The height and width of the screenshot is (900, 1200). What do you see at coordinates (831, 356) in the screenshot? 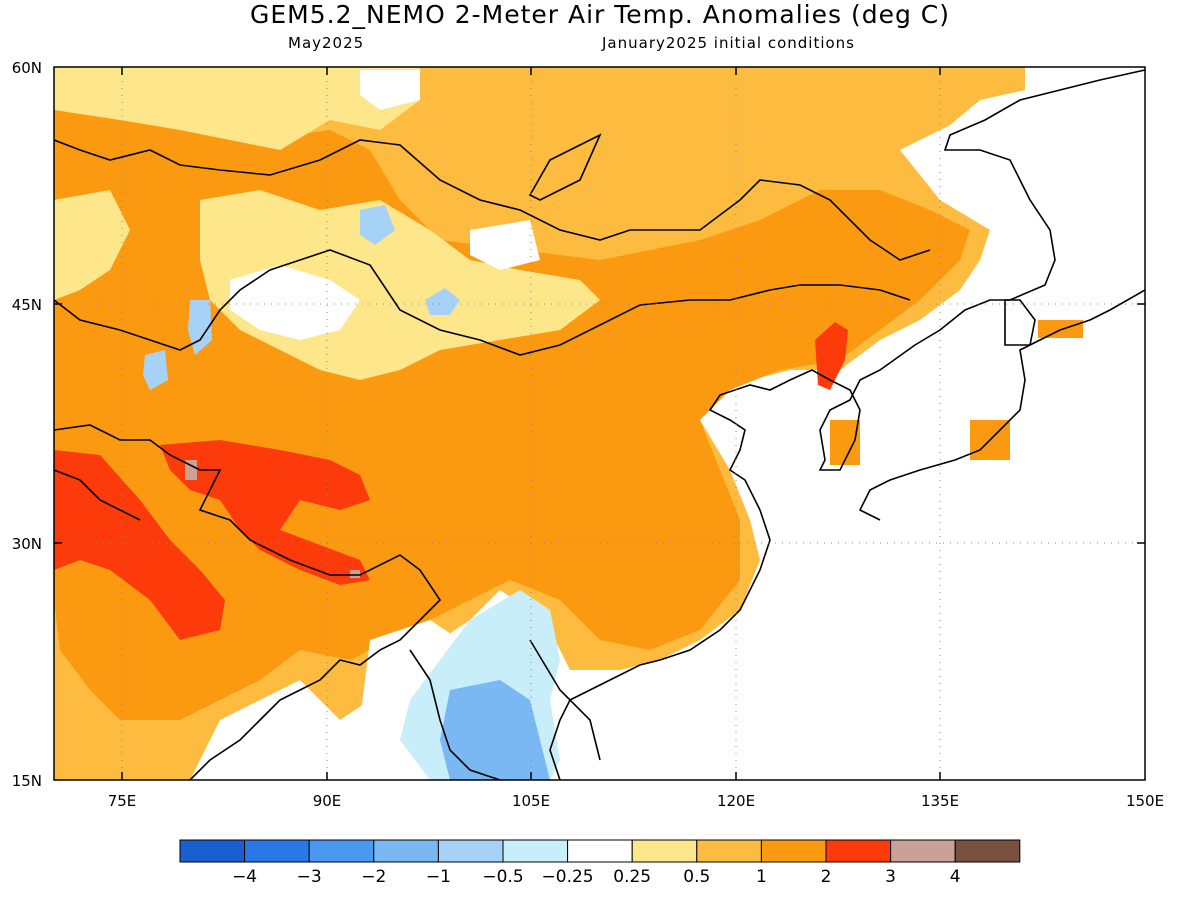
I see `hot-anomaly-korea` at bounding box center [831, 356].